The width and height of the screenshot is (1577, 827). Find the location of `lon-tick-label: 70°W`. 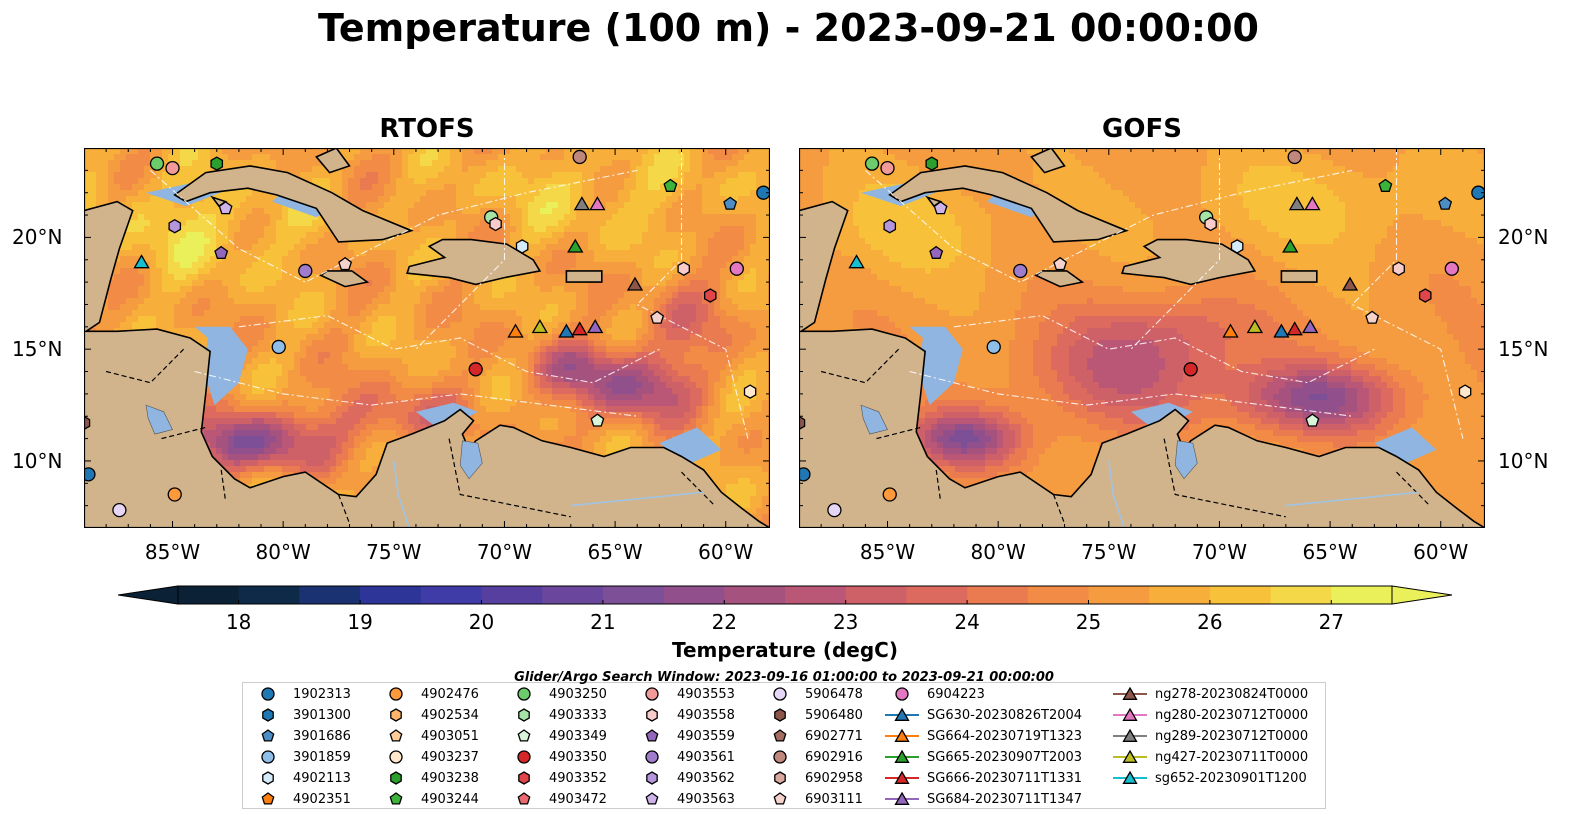

lon-tick-label: 70°W is located at coordinates (504, 552).